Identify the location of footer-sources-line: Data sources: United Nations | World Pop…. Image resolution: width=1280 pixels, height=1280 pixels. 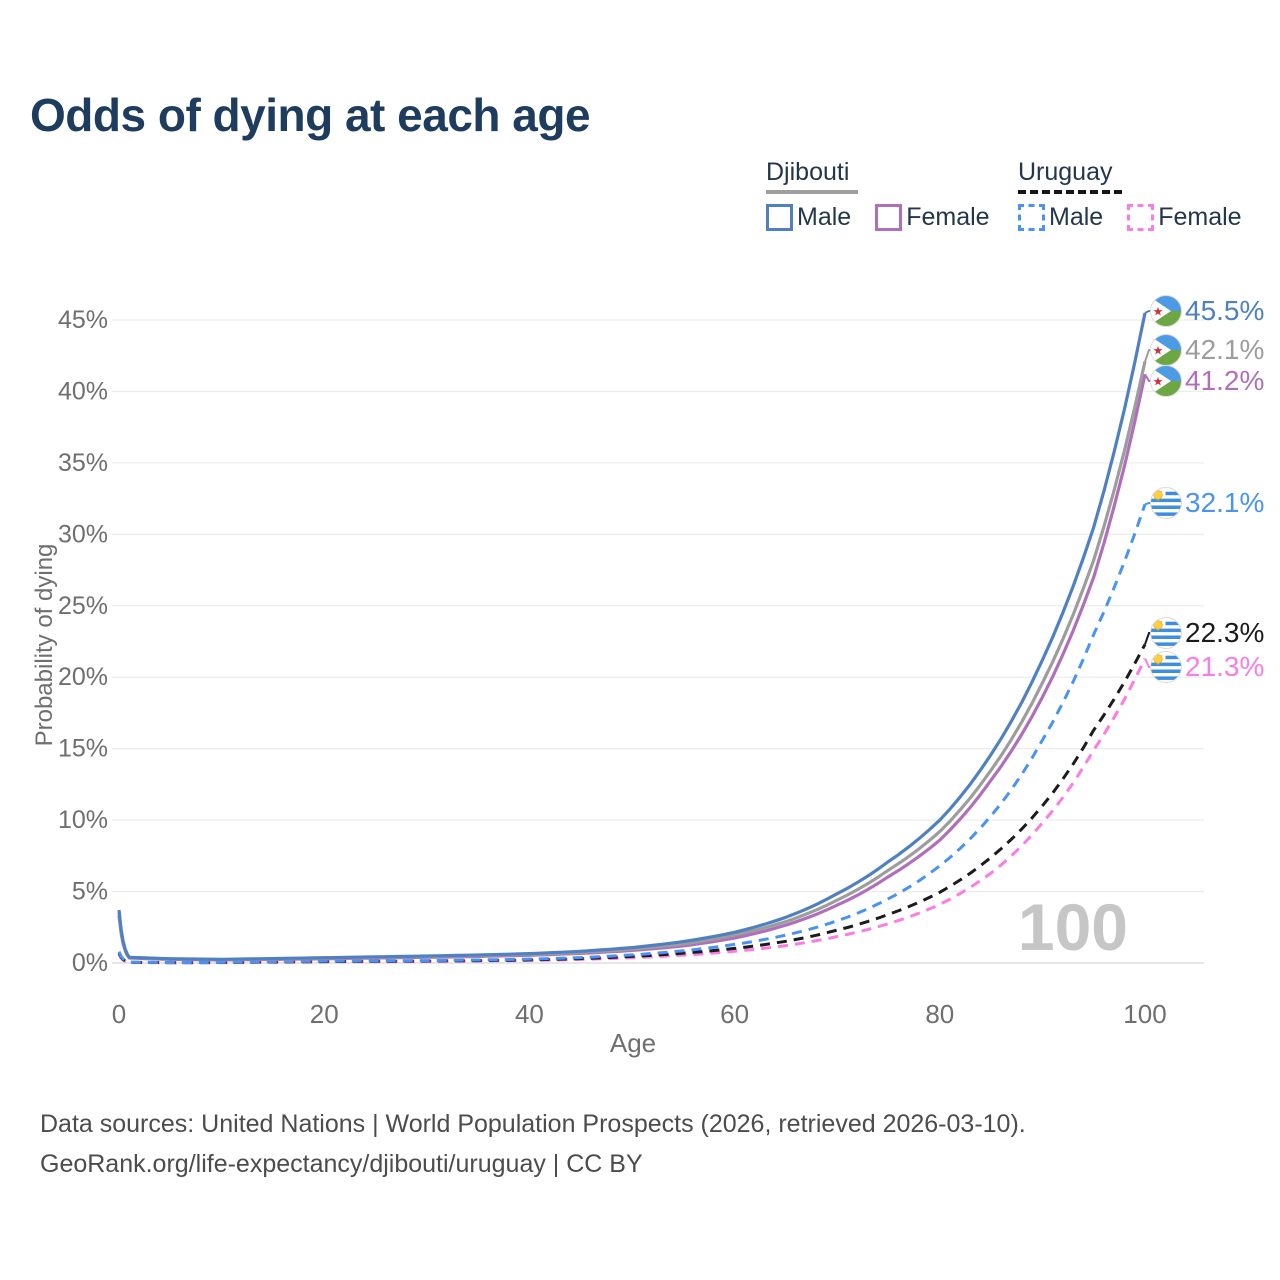
(533, 1124).